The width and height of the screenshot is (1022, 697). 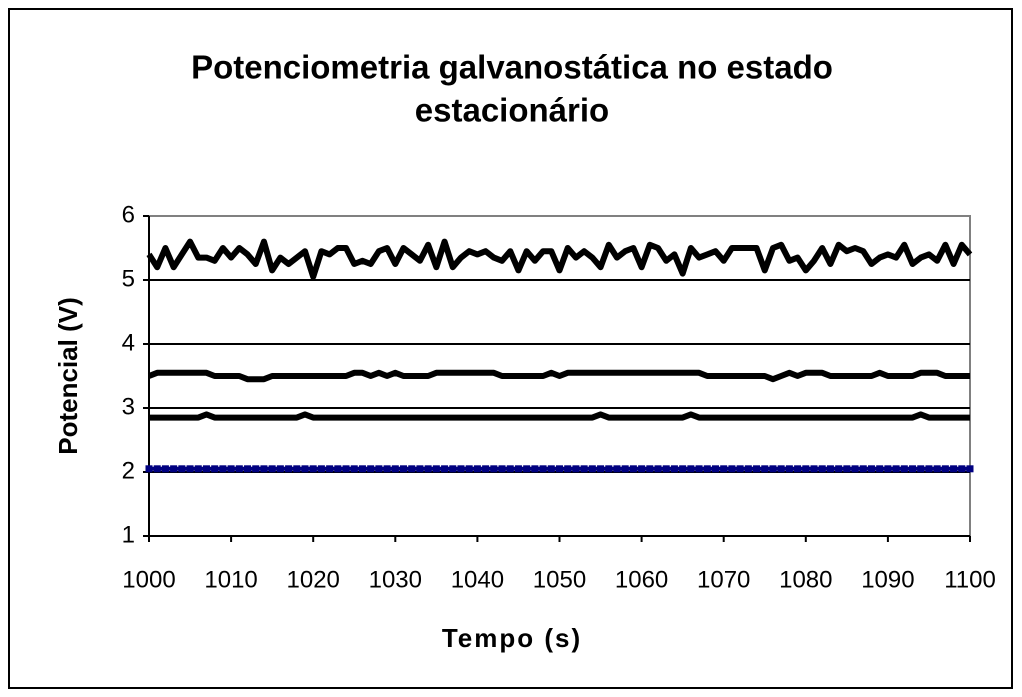 I want to click on x-axis-label: Tempo (s), so click(x=512, y=638).